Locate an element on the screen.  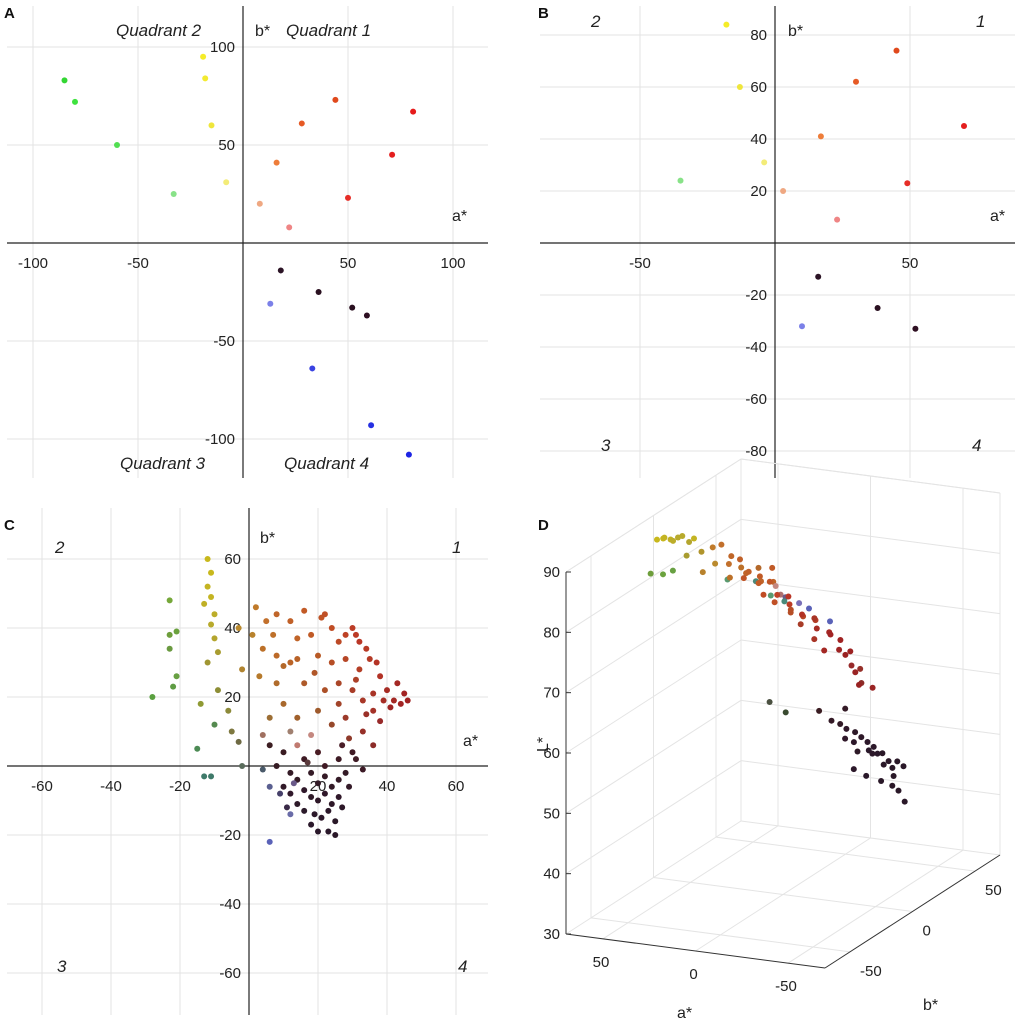
panel-c-quadrant-2: 2 is located at coordinates (59, 547).